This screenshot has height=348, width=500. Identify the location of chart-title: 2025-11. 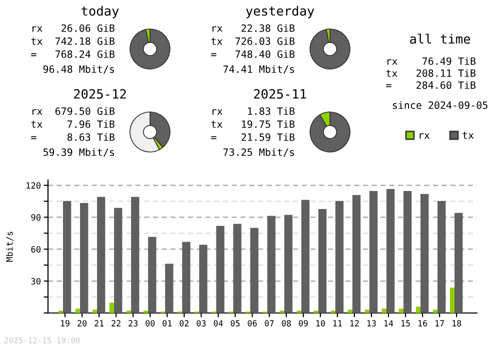
(280, 94).